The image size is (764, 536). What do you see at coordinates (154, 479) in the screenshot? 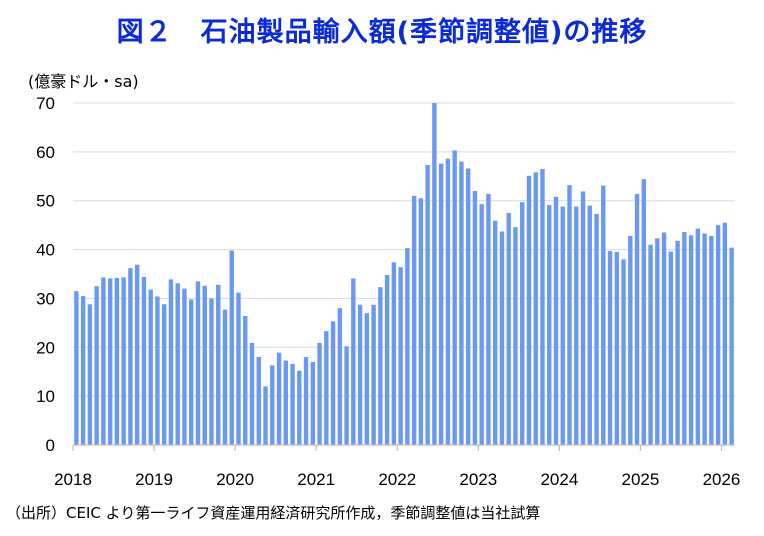
I see `x-tick-label: 2019` at bounding box center [154, 479].